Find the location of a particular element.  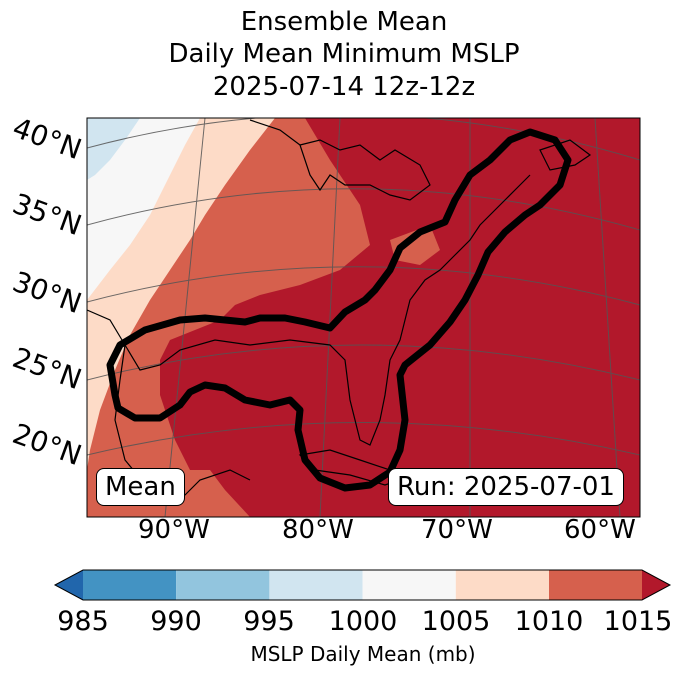

run-label-box: Run: 2025-07-01 is located at coordinates (506, 487).